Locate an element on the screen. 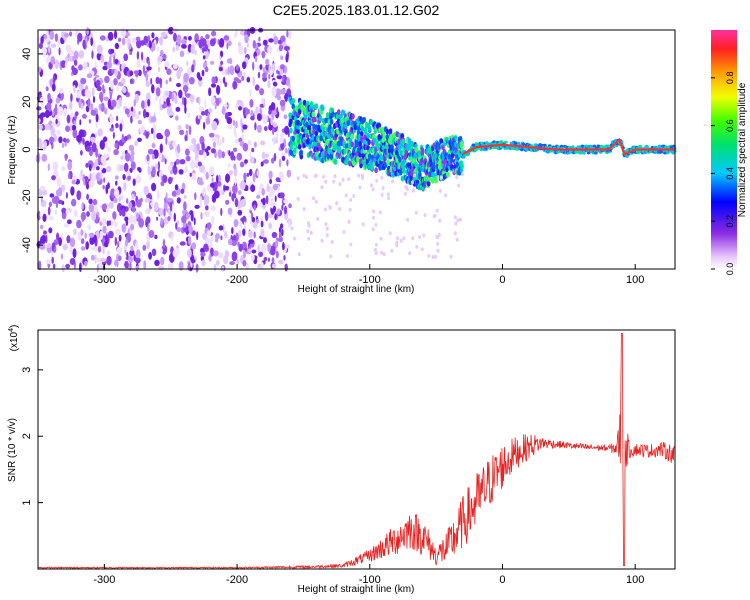 This screenshot has height=600, width=750. snr-ytick-label: 3 is located at coordinates (27, 370).